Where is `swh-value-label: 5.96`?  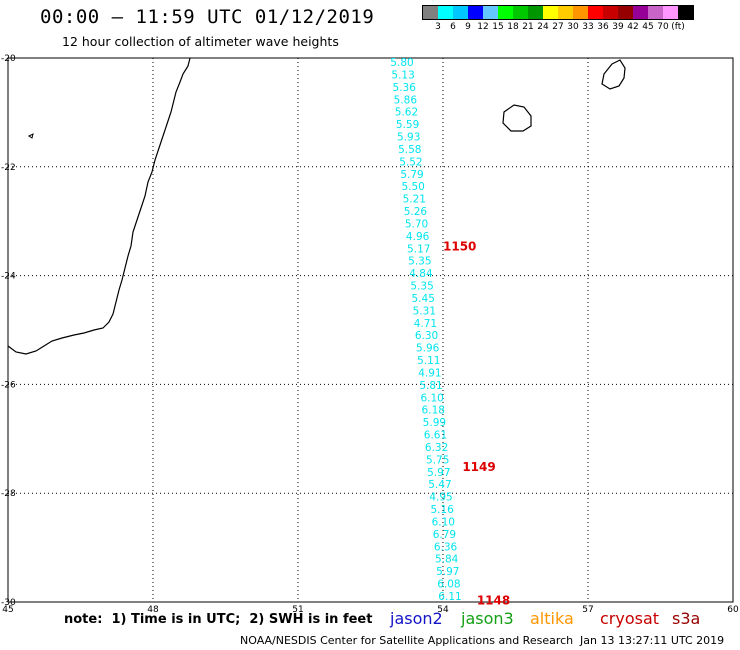 swh-value-label: 5.96 is located at coordinates (428, 349).